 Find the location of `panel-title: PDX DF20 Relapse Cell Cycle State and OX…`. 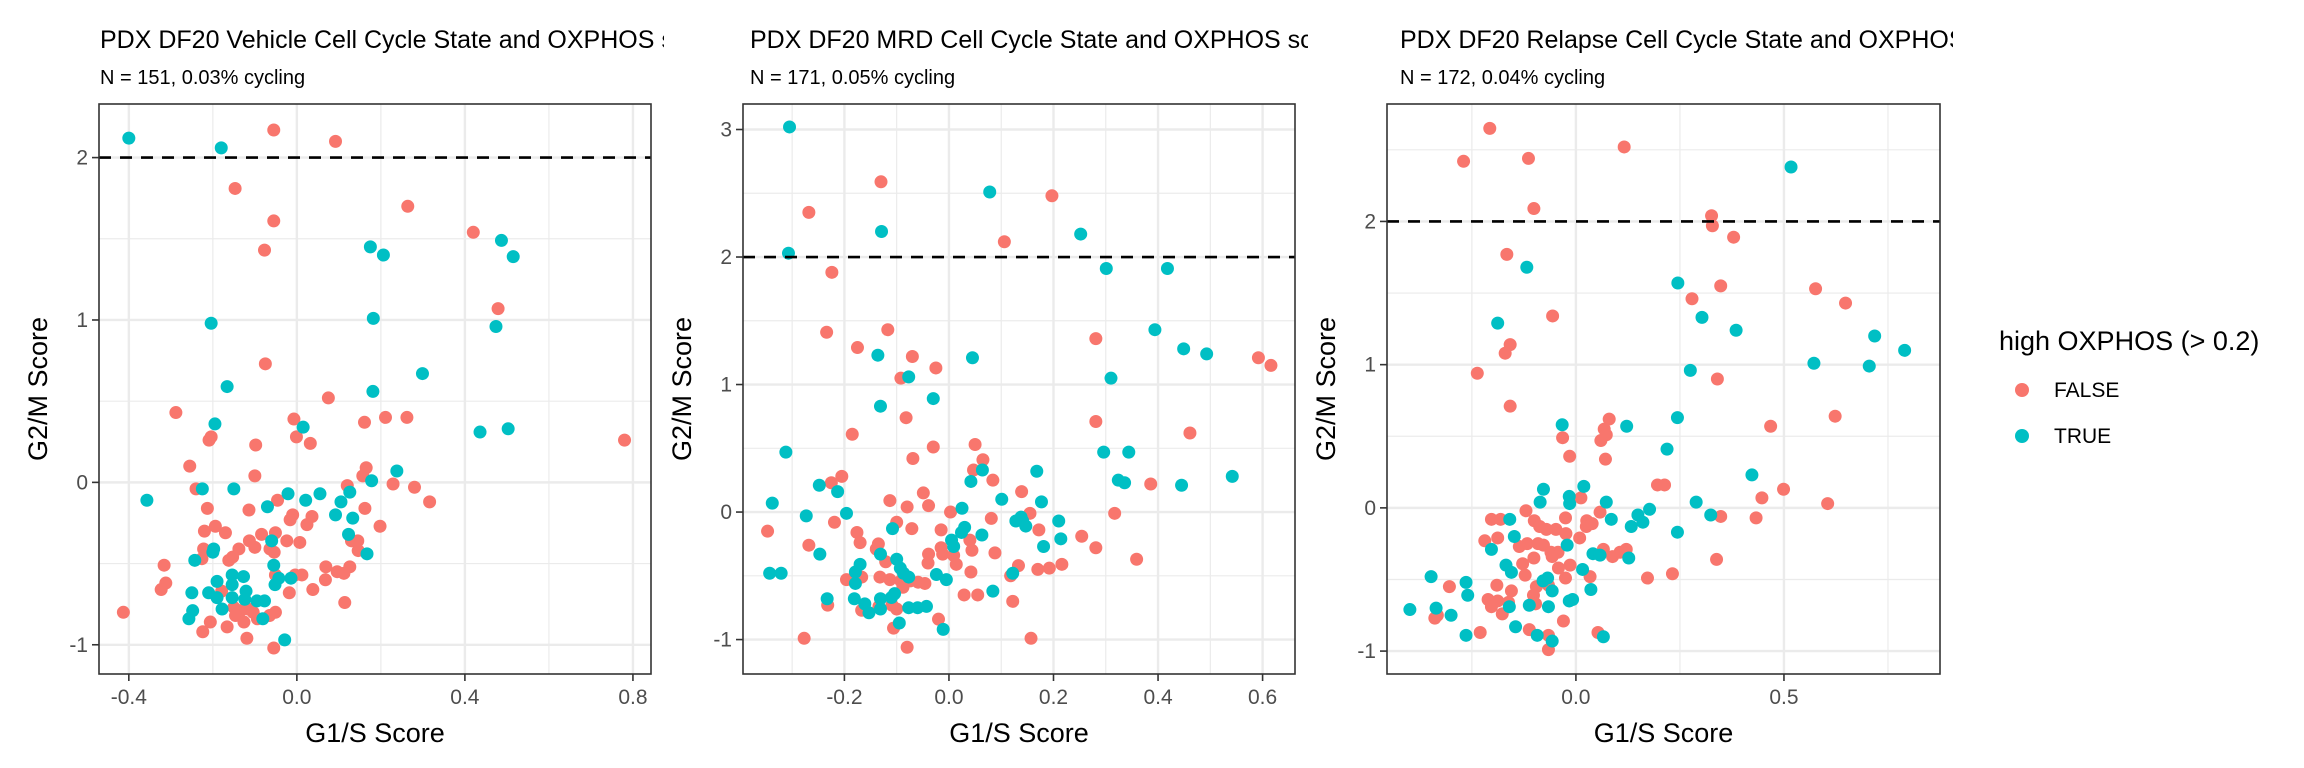

panel-title: PDX DF20 Relapse Cell Cycle State and OX… is located at coordinates (1717, 40).